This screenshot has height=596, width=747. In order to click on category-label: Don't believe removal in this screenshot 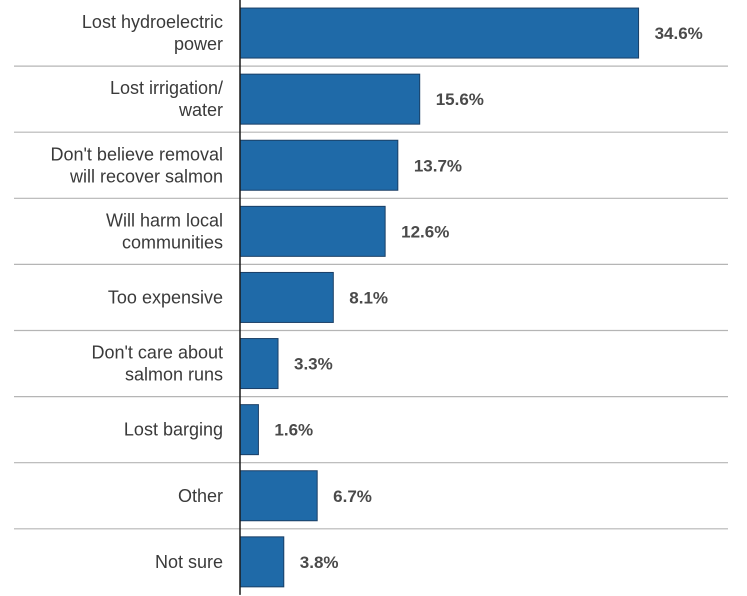, I will do `click(136, 154)`.